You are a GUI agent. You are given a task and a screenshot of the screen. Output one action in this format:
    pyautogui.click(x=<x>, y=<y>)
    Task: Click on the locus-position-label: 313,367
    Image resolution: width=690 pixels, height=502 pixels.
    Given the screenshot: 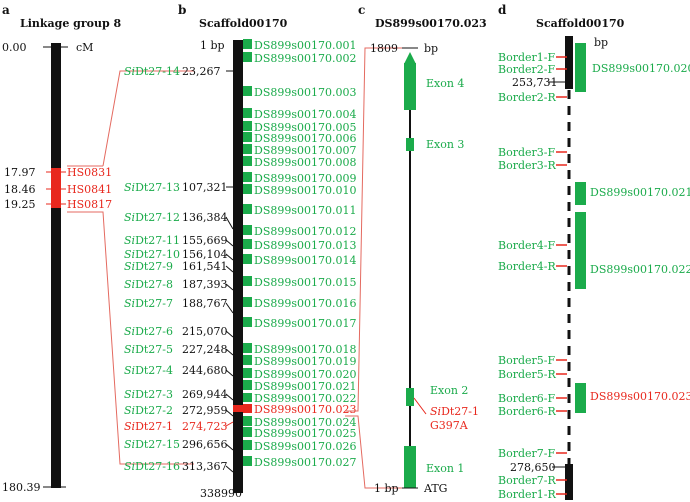 What is the action you would take?
    pyautogui.click(x=205, y=466)
    